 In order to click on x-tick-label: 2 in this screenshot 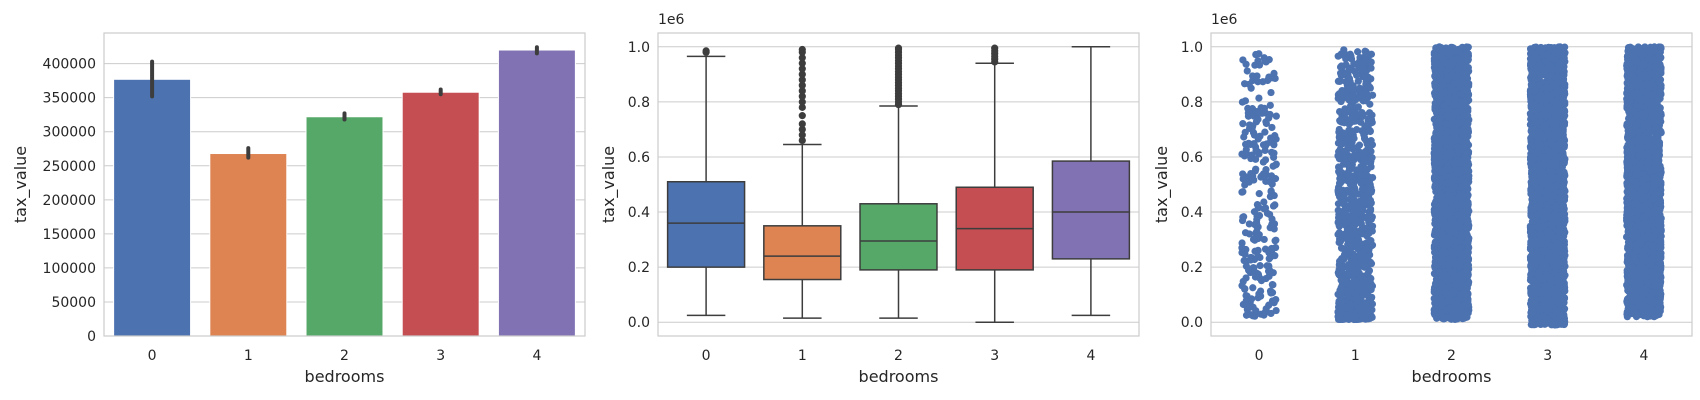, I will do `click(344, 356)`.